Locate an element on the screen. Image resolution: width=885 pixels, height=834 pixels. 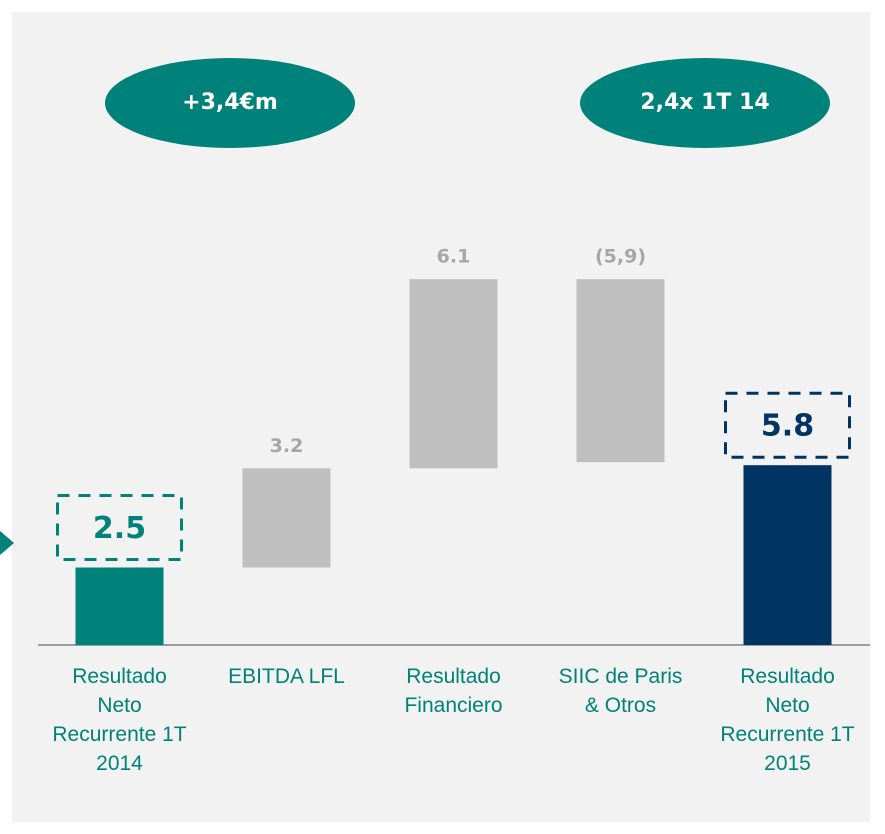
value-label: 6.1 is located at coordinates (454, 257).